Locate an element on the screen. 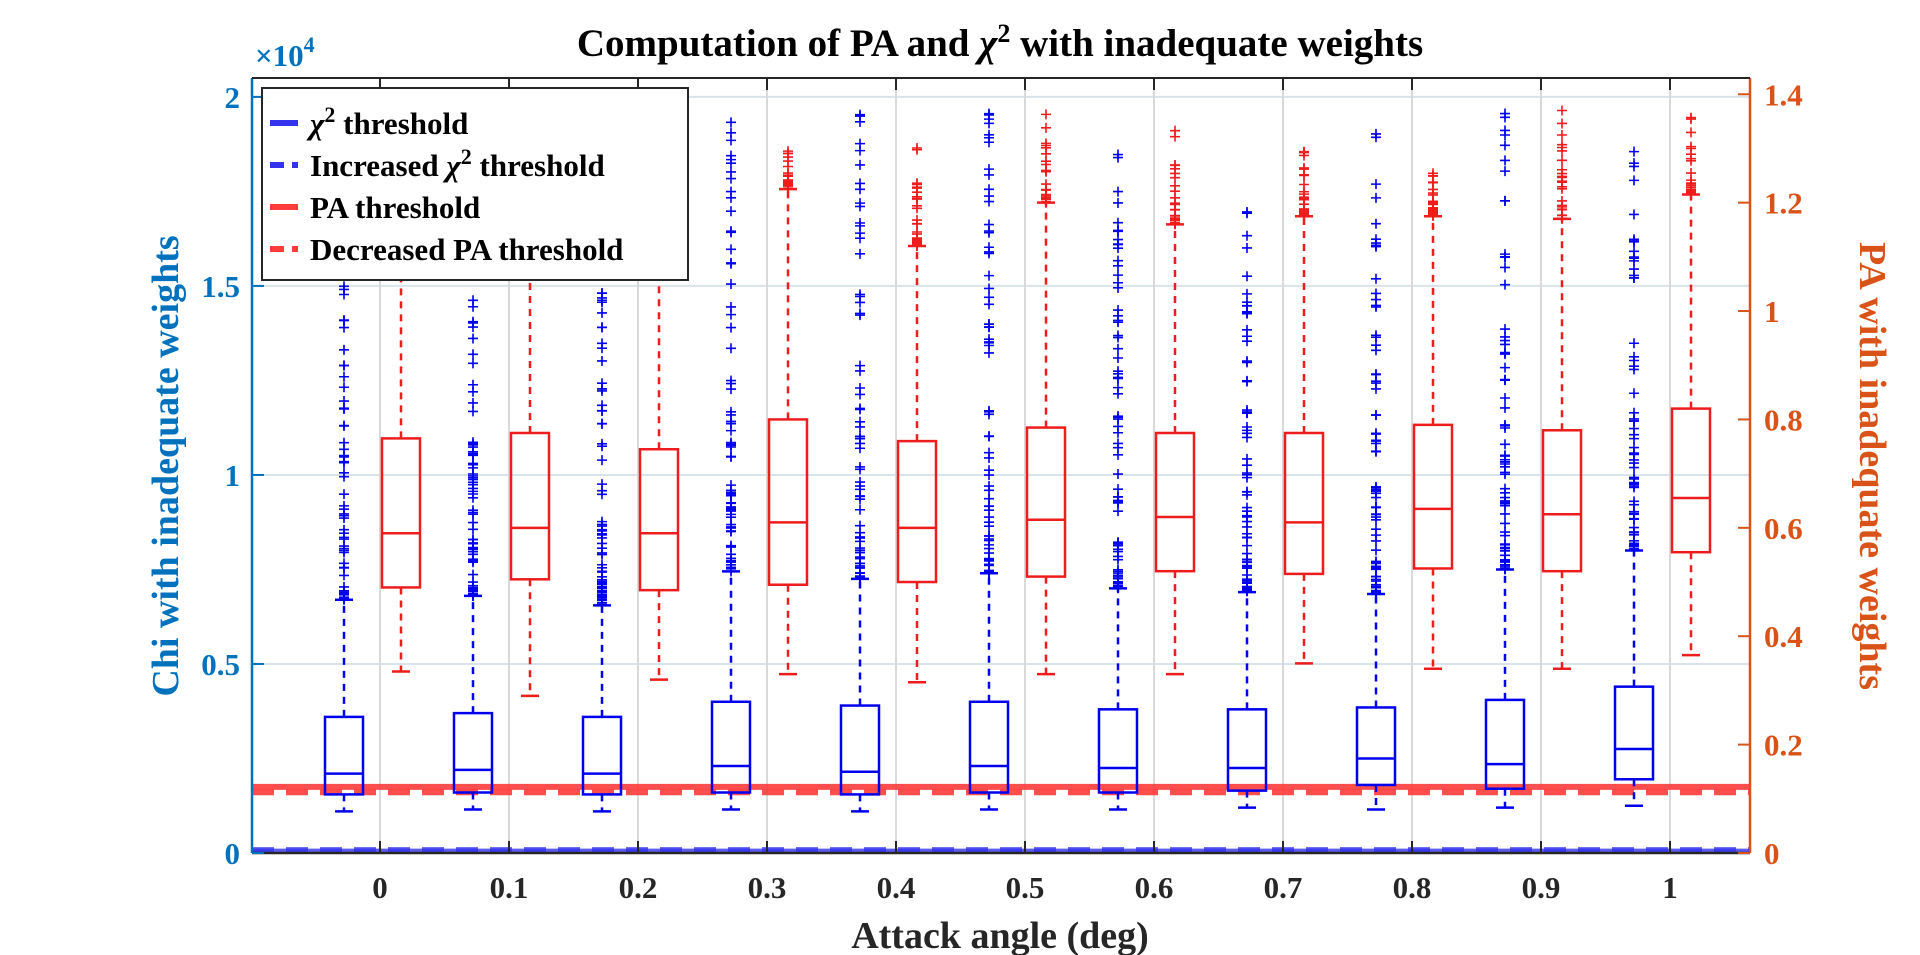  x-tick-label: 0.4 is located at coordinates (896, 887).